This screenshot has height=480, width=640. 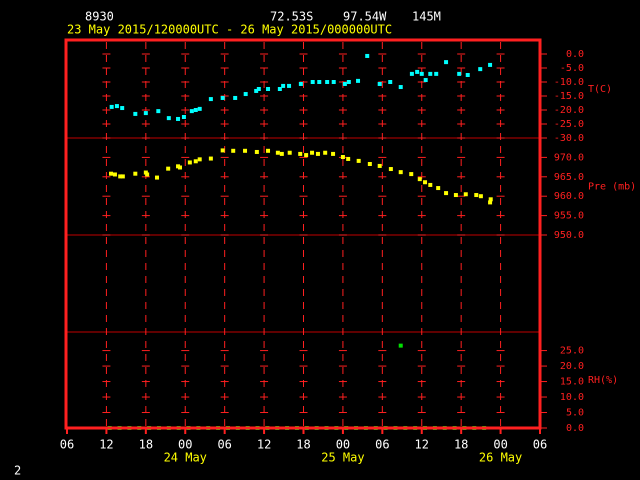 I want to click on station-id: 8930, so click(x=99, y=17).